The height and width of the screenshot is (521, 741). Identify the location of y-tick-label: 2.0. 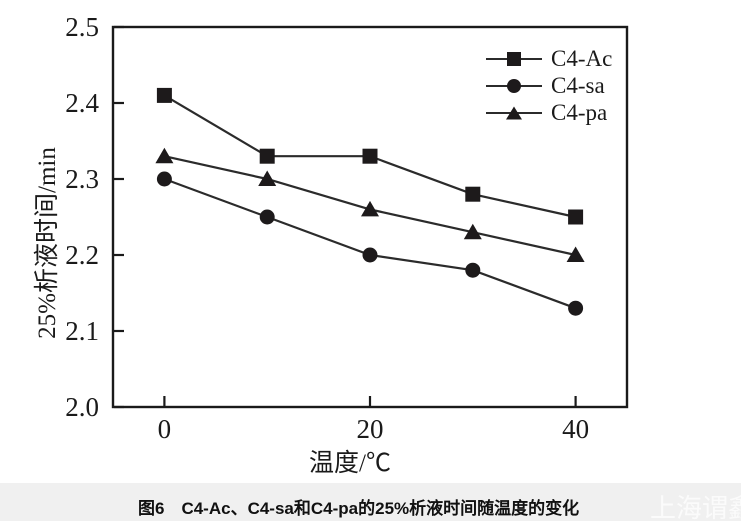
(82, 407).